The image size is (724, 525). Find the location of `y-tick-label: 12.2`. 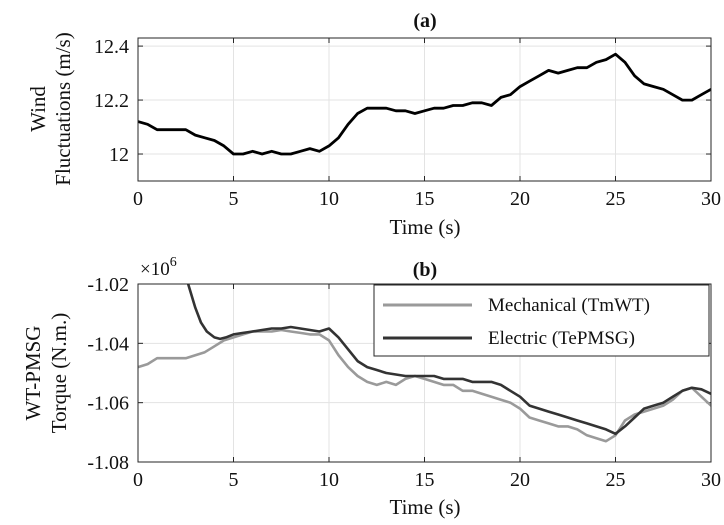

y-tick-label: 12.2 is located at coordinates (111, 101).